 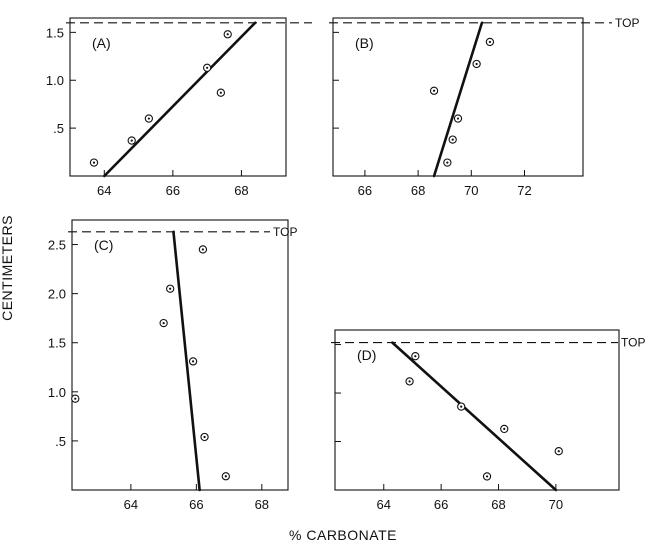 I want to click on panel-label: (D), so click(x=366, y=355).